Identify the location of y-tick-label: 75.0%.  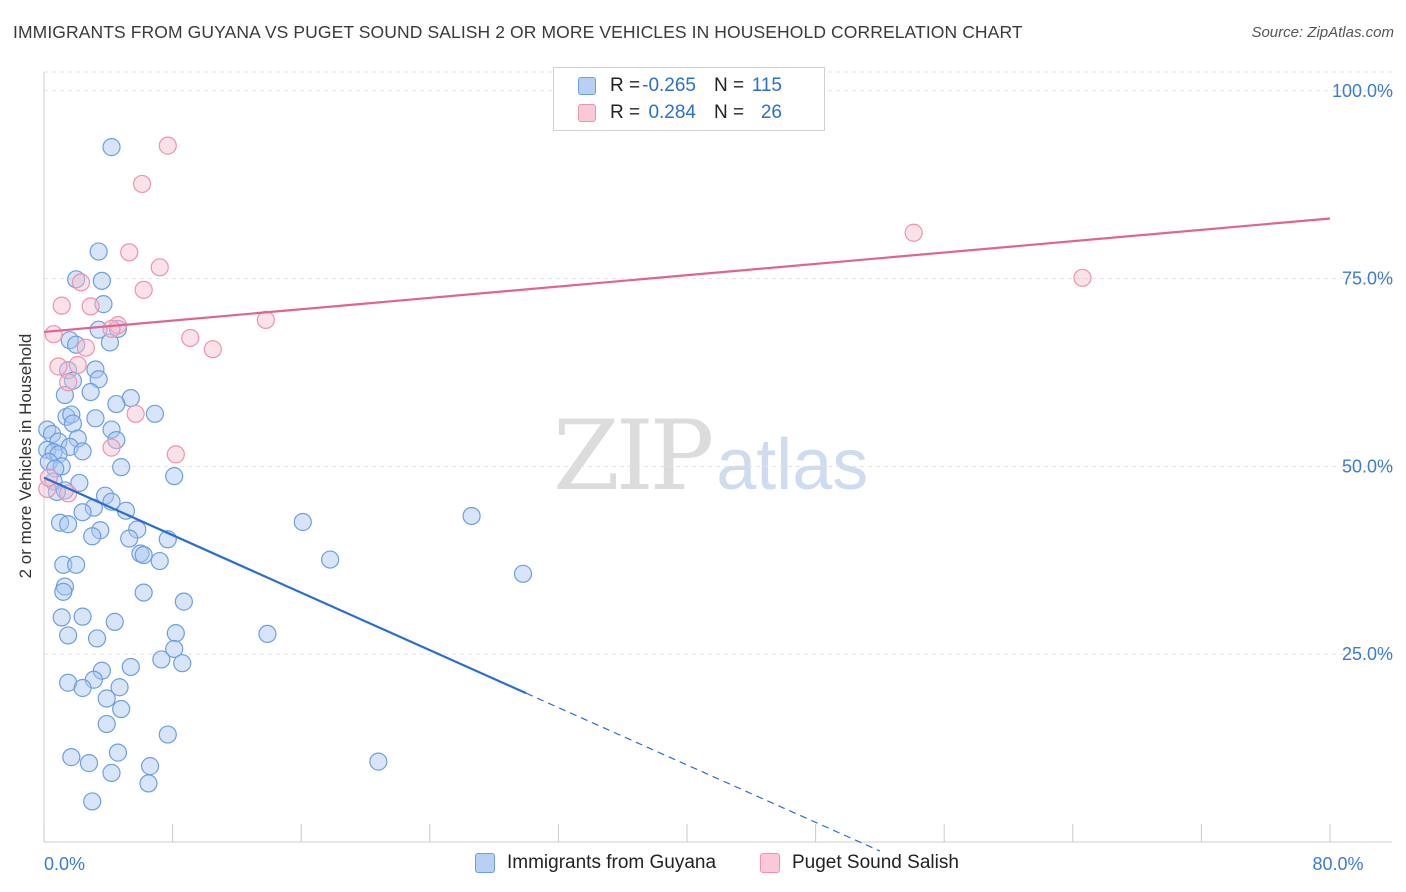
(1367, 279).